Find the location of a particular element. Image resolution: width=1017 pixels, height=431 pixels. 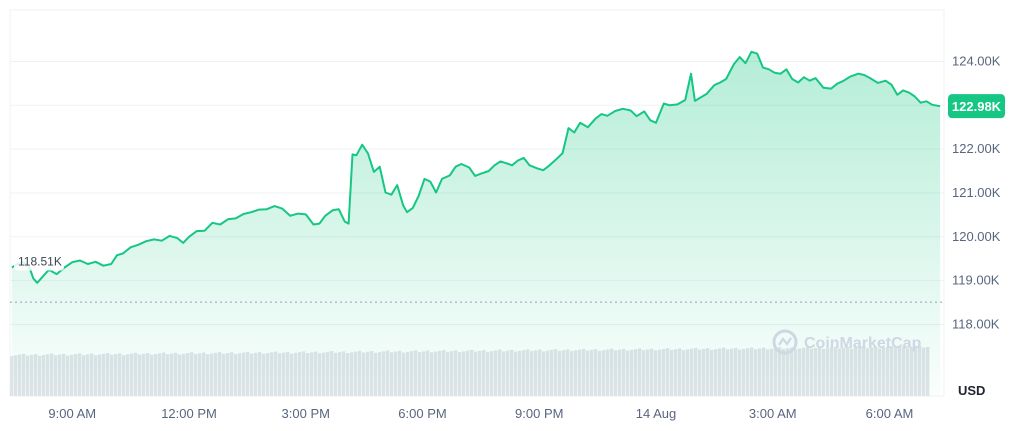

x-tick-label: 12:00 PM is located at coordinates (189, 413).